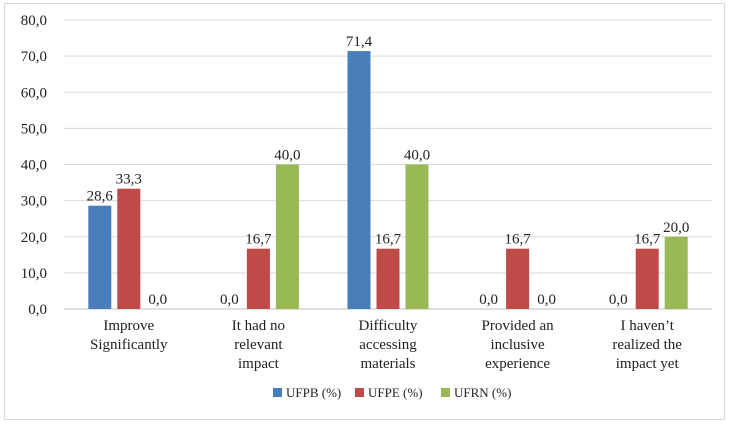 This screenshot has width=730, height=427. I want to click on legend-label: UFPB (%), so click(313, 392).